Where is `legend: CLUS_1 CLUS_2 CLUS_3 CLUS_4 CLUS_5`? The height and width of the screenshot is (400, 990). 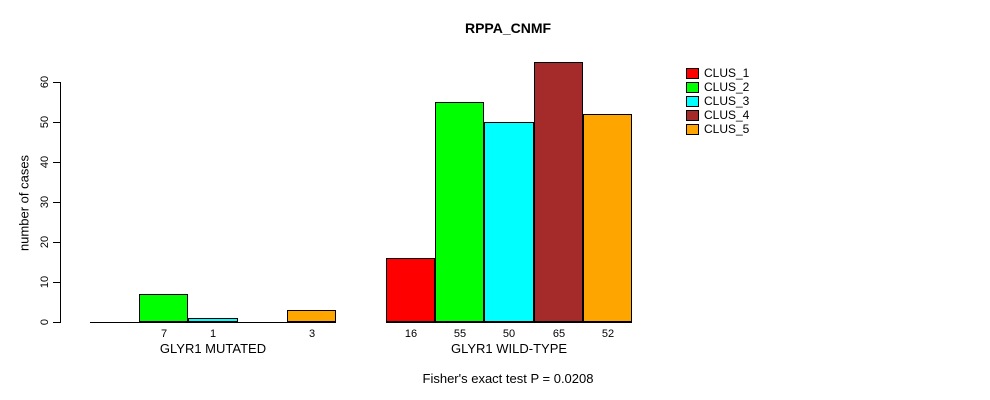 legend: CLUS_1 CLUS_2 CLUS_3 CLUS_4 CLUS_5 is located at coordinates (717, 101).